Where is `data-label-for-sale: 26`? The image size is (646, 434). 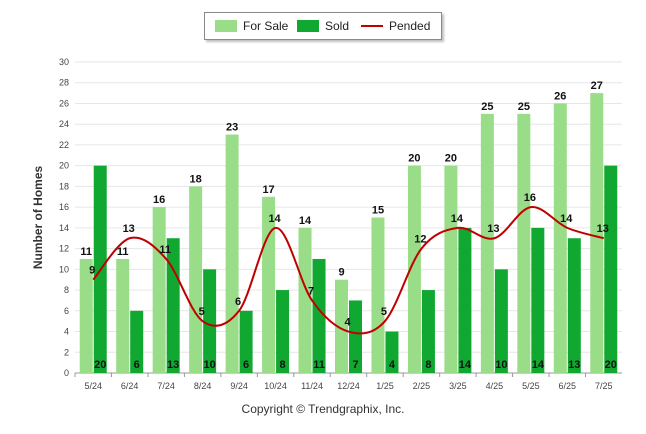
data-label-for-sale: 26 is located at coordinates (560, 96).